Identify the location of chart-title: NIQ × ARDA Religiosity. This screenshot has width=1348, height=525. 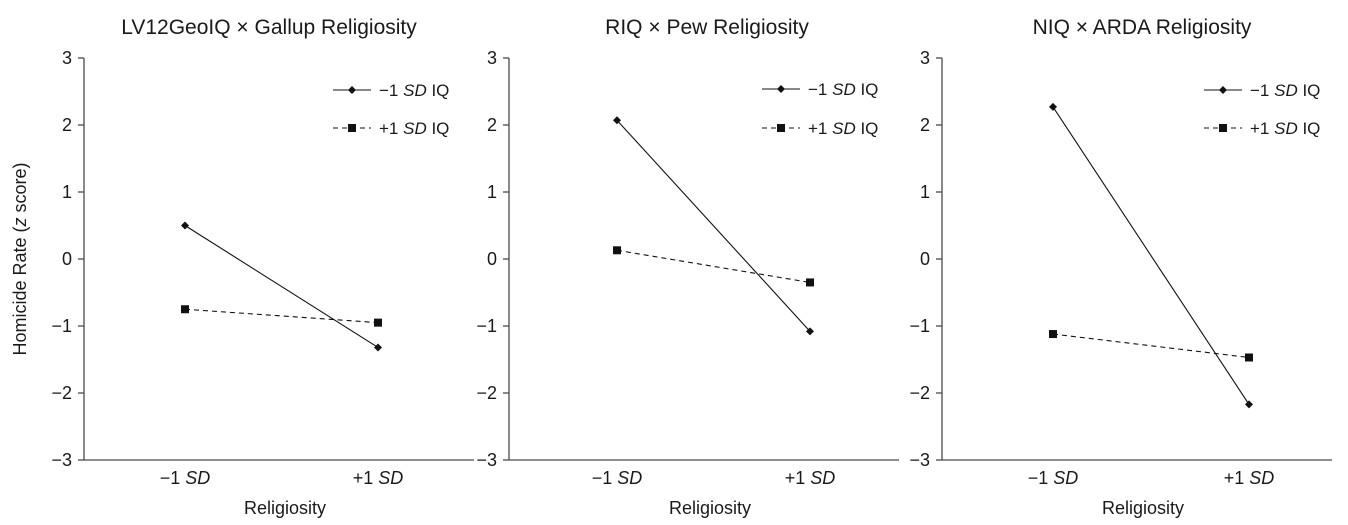
(1142, 27).